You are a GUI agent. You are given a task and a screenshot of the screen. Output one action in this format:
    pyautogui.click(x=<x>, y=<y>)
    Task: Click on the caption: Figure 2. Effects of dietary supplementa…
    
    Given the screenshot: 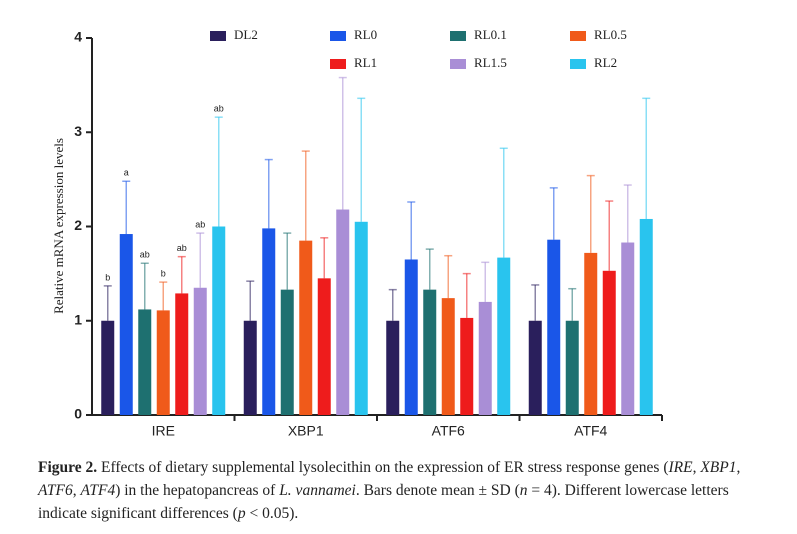 What is the action you would take?
    pyautogui.click(x=400, y=490)
    